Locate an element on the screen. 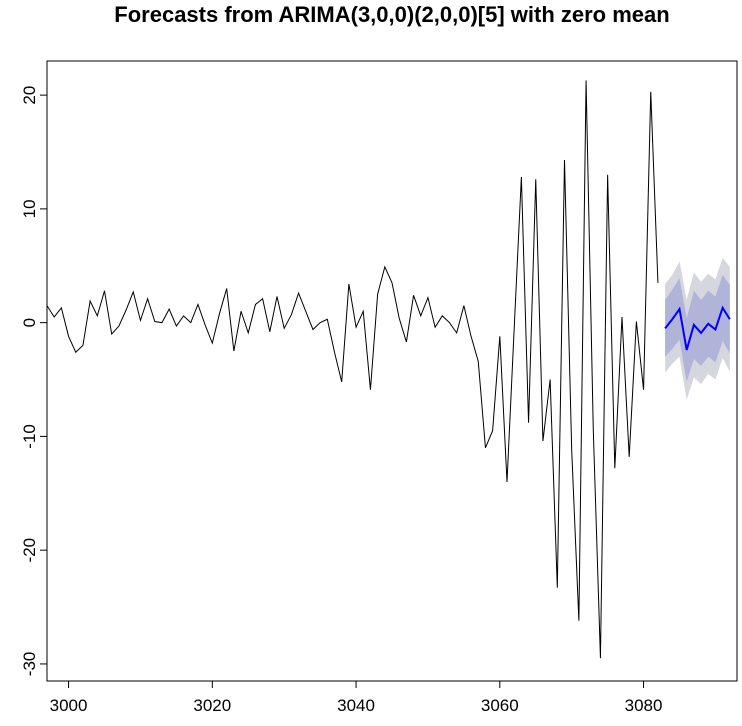  x-tick-label: 3060 is located at coordinates (500, 705).